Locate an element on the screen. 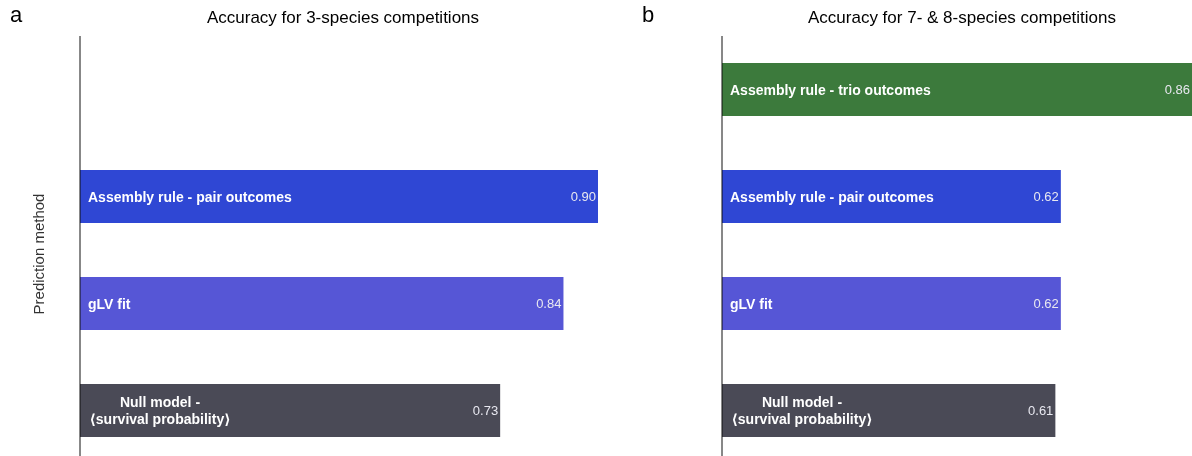 The image size is (1192, 456). data-label: 0.86 is located at coordinates (1177, 89).